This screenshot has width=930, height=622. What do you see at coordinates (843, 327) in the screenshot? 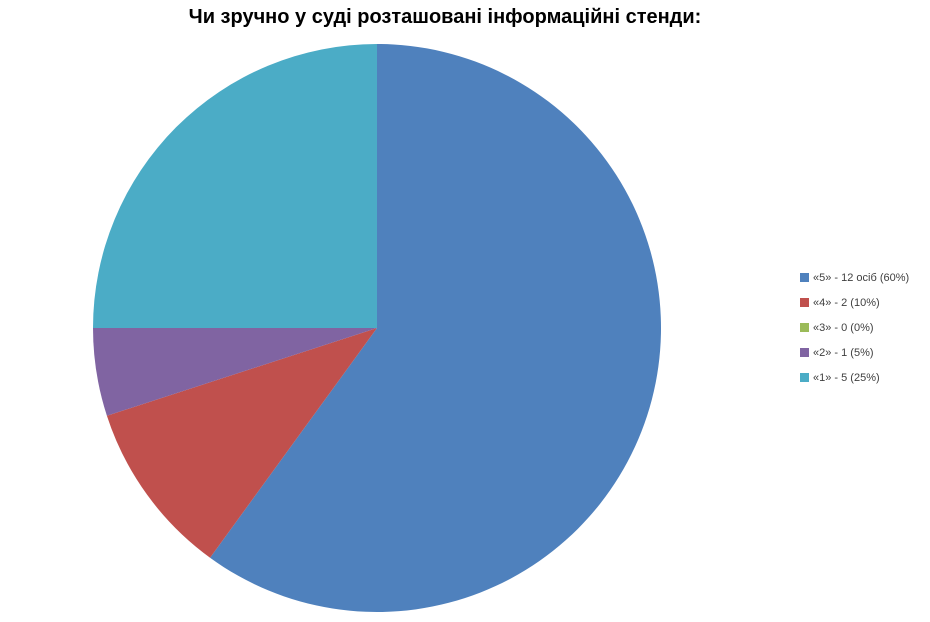
I see `legend-label: «3» - 0 (0%)` at bounding box center [843, 327].